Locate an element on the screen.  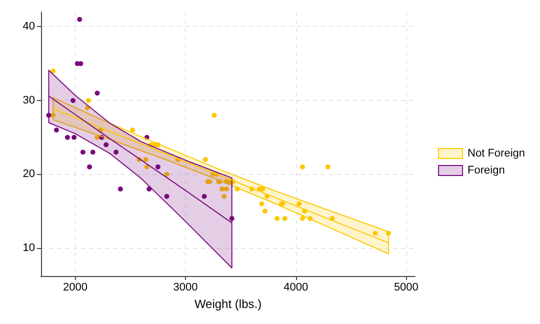
y-tick-label: 20 is located at coordinates (28, 174).